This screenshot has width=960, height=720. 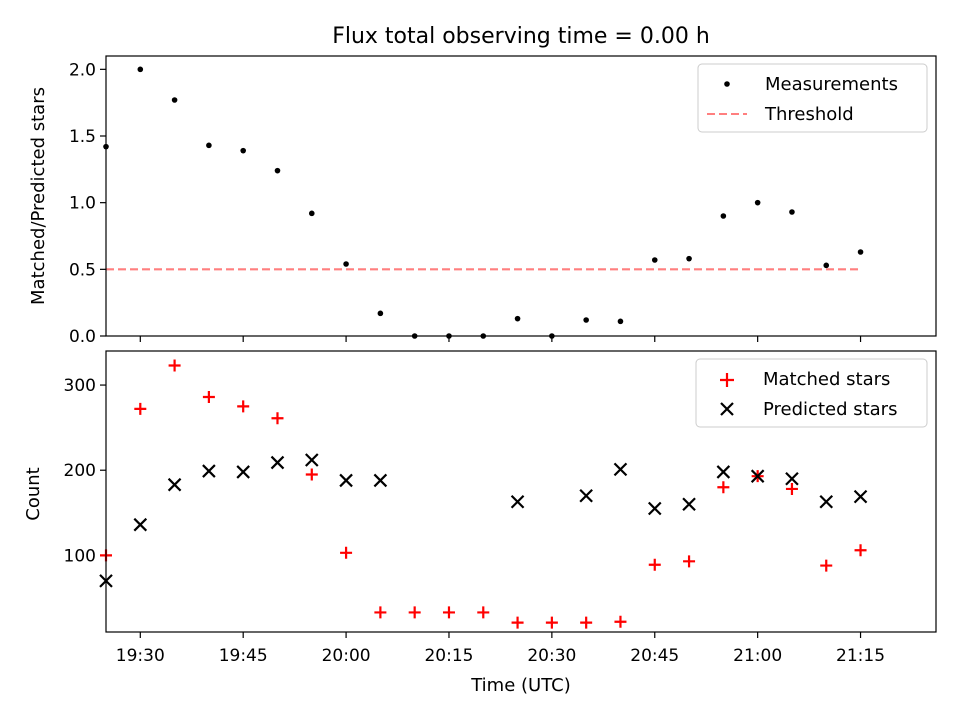 What do you see at coordinates (33, 493) in the screenshot?
I see `bottom-y-axis-label: Count` at bounding box center [33, 493].